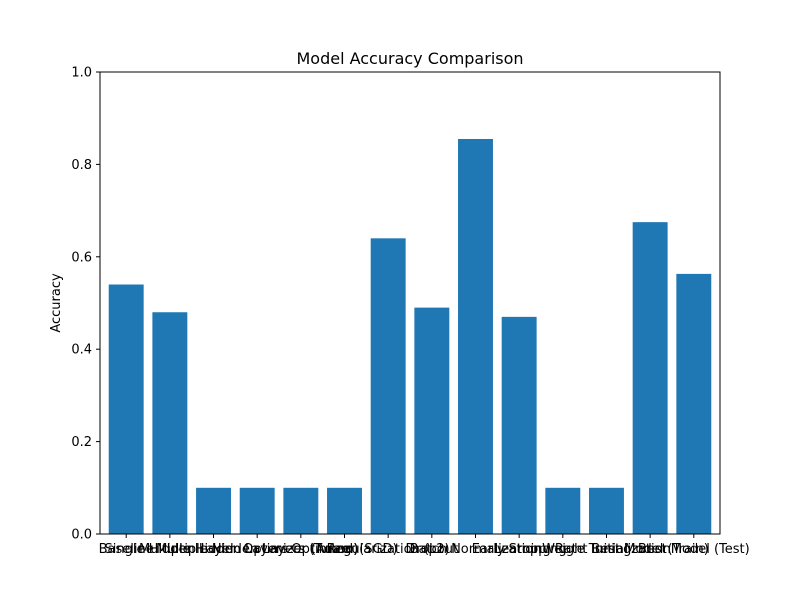 The width and height of the screenshot is (800, 600). Describe the element at coordinates (81, 535) in the screenshot. I see `y-tick-label: 0.0` at that location.